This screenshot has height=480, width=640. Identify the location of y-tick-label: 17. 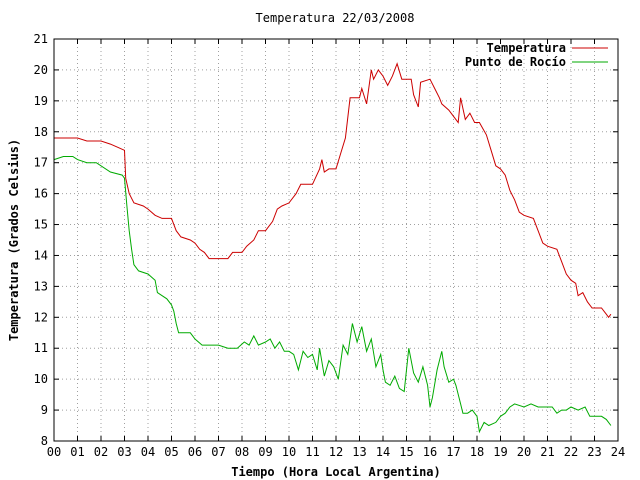
(41, 163).